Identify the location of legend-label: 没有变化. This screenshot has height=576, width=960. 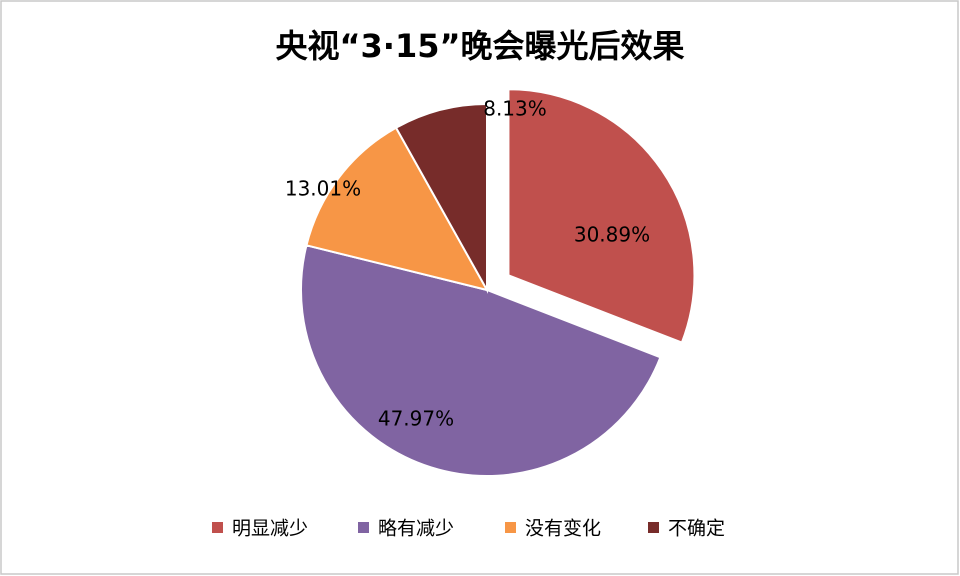
(563, 529).